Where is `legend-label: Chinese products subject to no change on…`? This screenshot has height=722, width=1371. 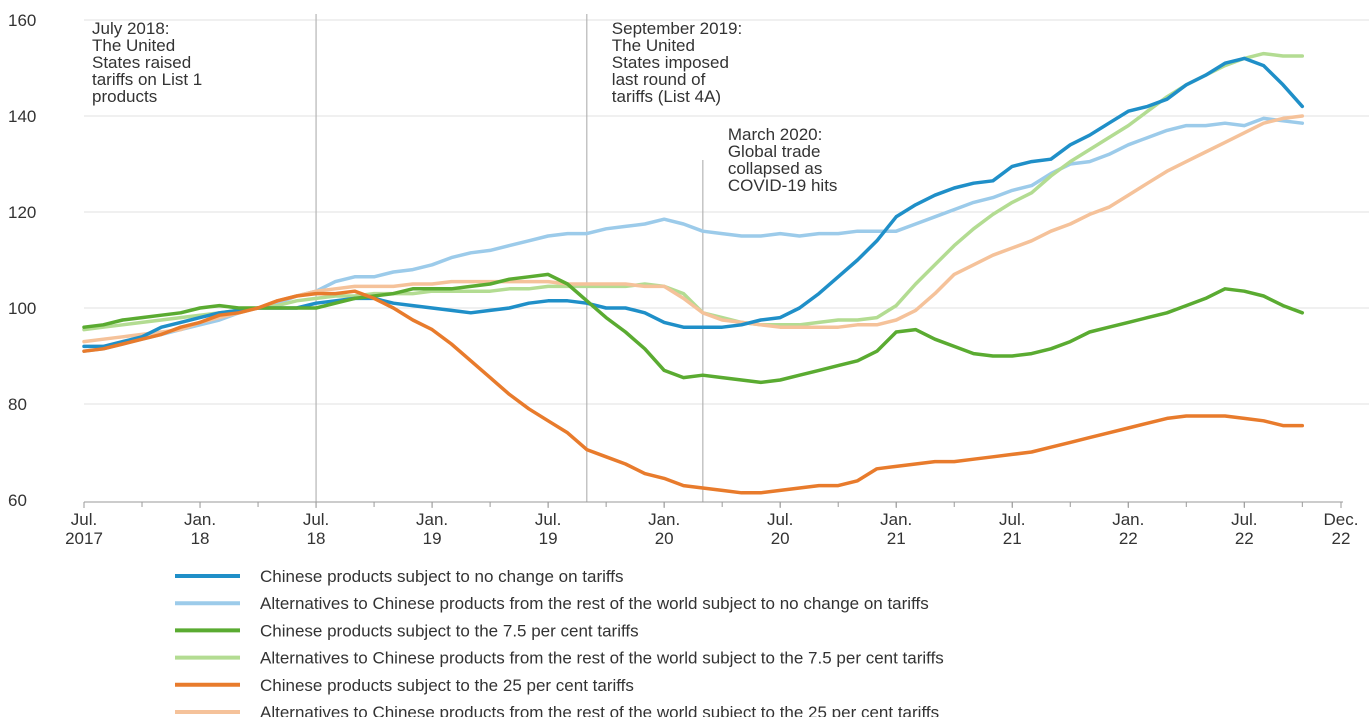 legend-label: Chinese products subject to no change on… is located at coordinates (442, 576).